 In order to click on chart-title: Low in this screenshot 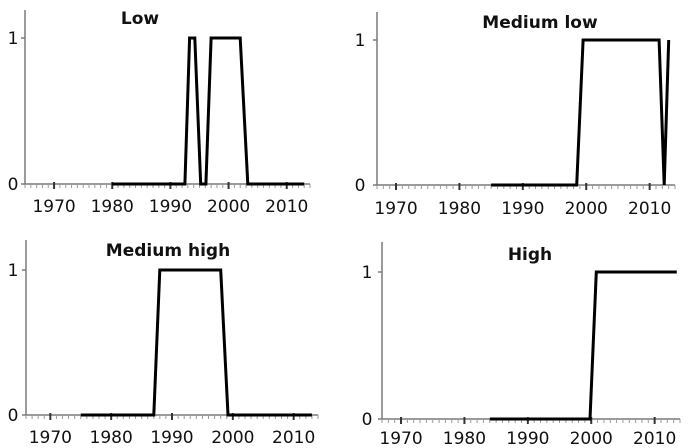, I will do `click(140, 19)`.